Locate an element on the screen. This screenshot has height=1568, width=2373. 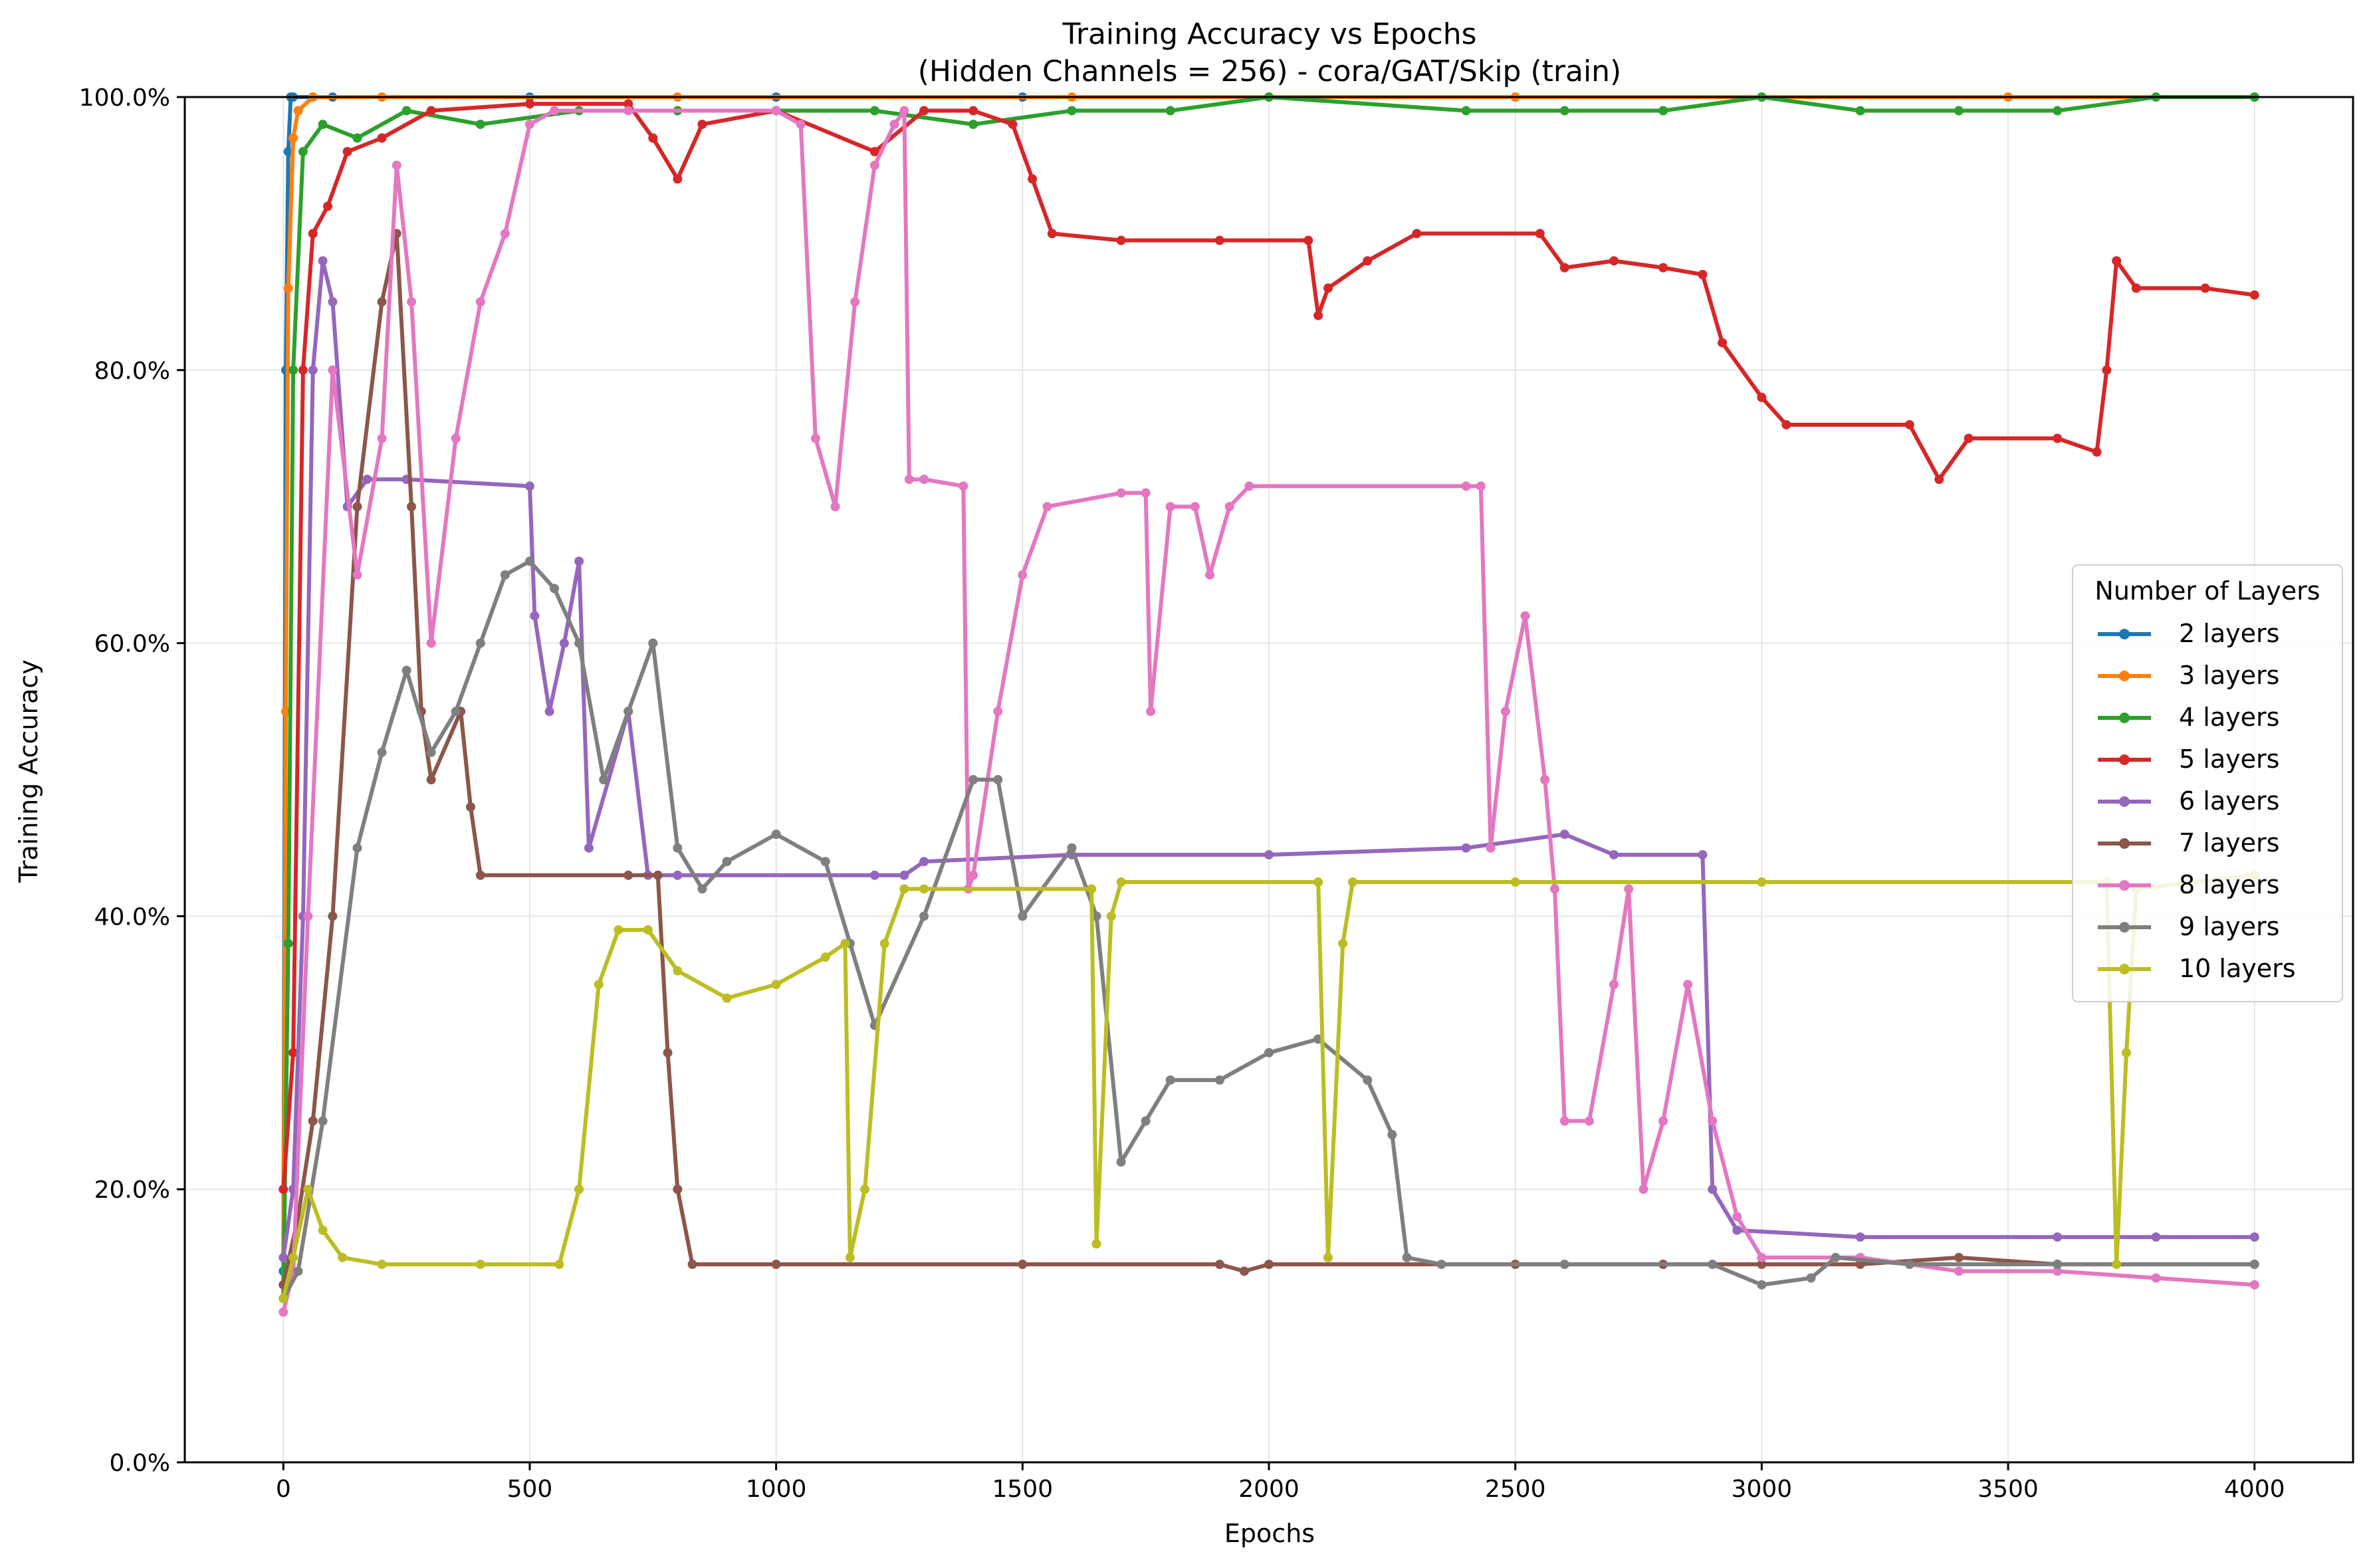
legend-entry: 9 layers is located at coordinates (2188, 926).